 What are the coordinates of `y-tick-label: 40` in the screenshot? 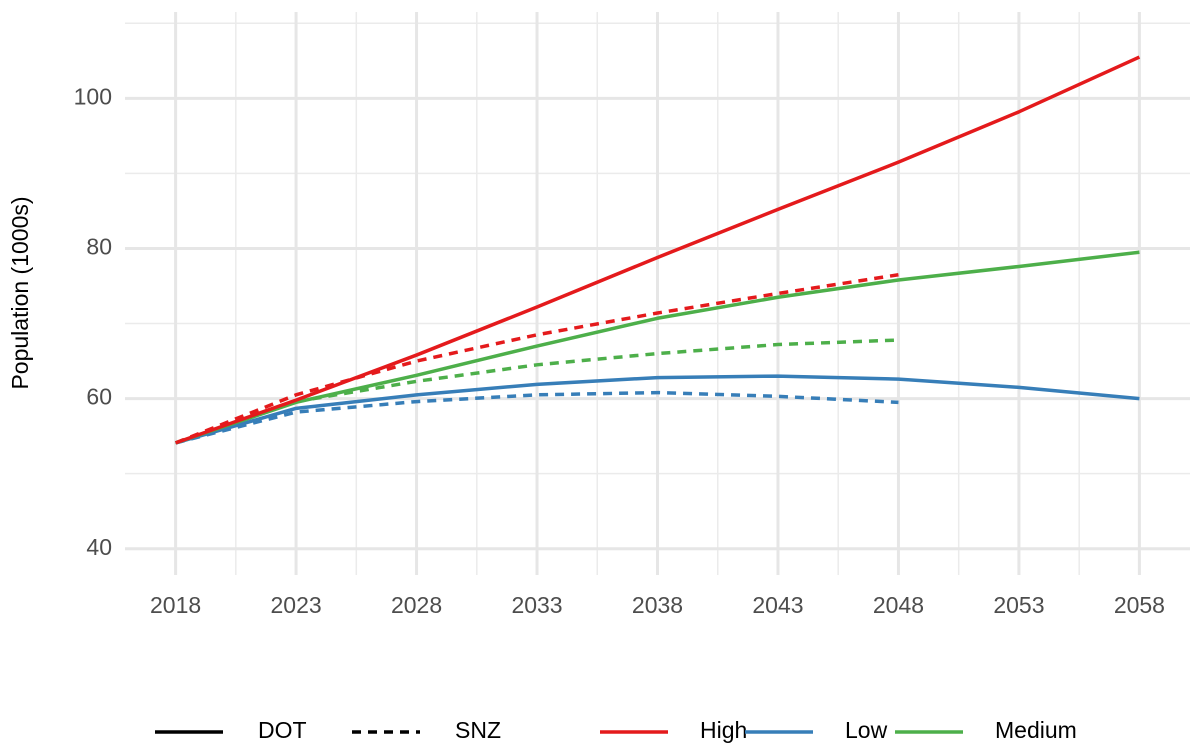 It's located at (99, 547).